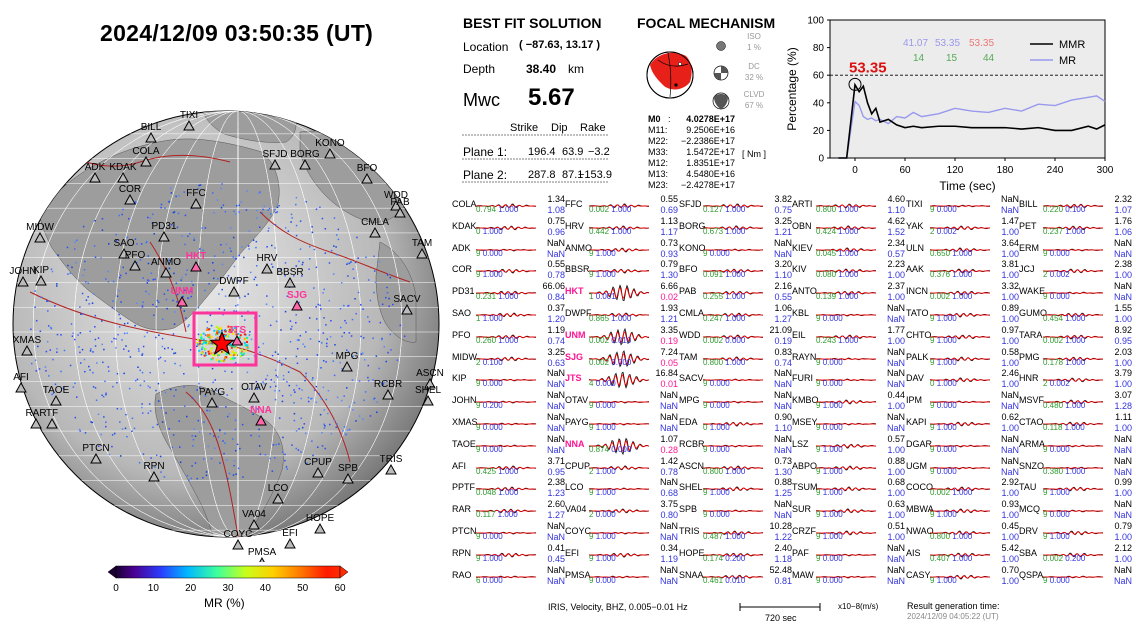 The image size is (1136, 626). I want to click on amplitude-value: 0.70, so click(1010, 569).